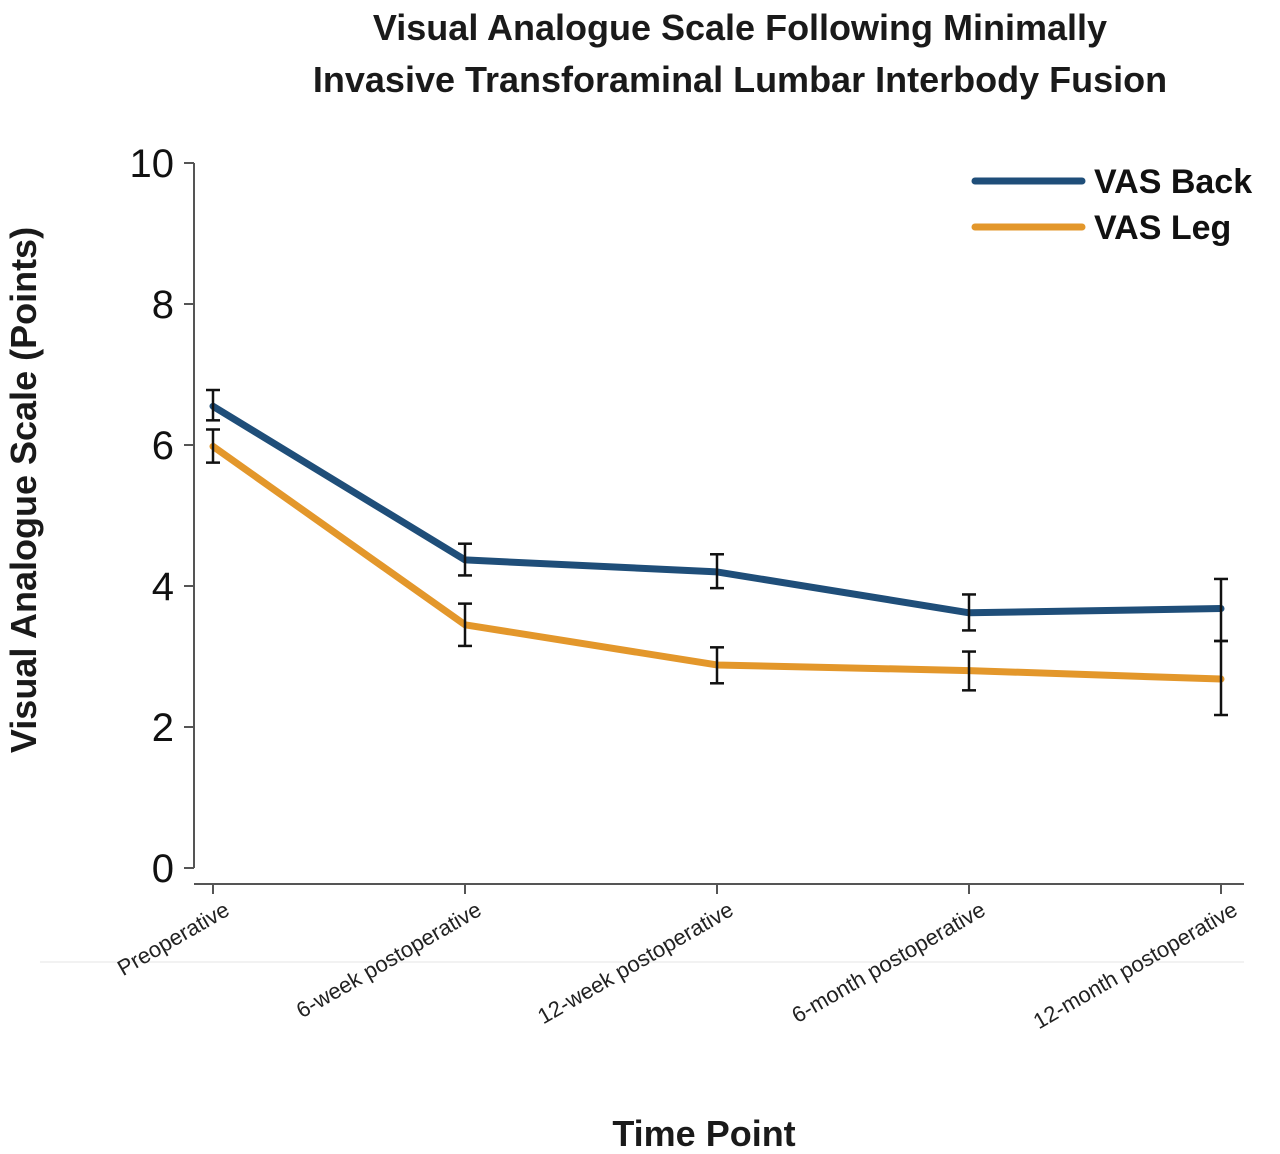 Image resolution: width=1280 pixels, height=1154 pixels. I want to click on y-axis-title: Visual Analogue Scale (Points), so click(23, 490).